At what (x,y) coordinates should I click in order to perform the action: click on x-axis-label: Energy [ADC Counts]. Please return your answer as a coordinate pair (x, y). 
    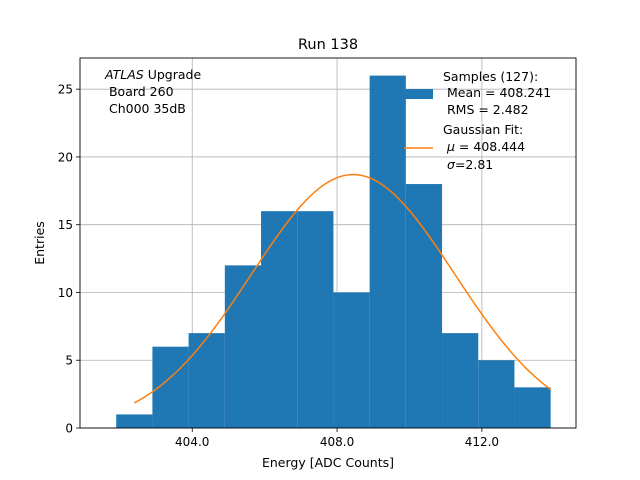
    Looking at the image, I should click on (328, 462).